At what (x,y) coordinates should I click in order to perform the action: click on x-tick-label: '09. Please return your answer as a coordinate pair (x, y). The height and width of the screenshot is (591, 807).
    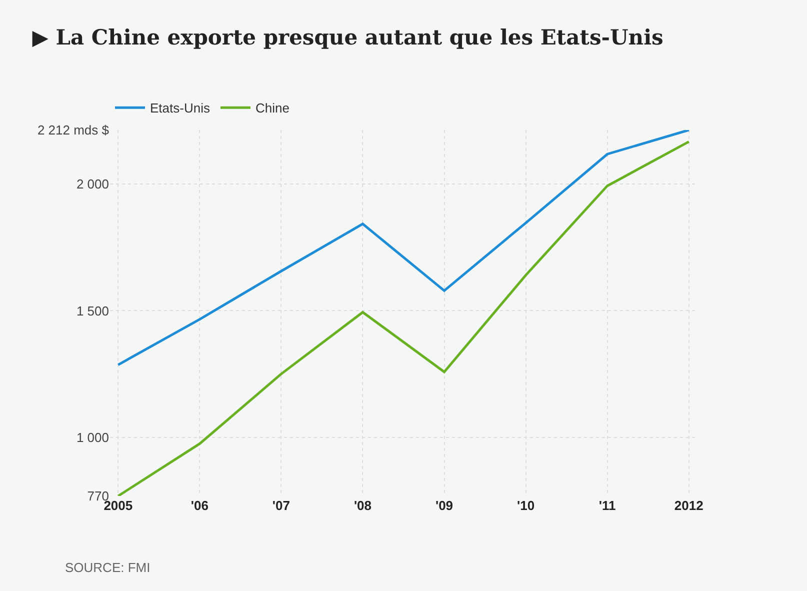
    Looking at the image, I should click on (444, 505).